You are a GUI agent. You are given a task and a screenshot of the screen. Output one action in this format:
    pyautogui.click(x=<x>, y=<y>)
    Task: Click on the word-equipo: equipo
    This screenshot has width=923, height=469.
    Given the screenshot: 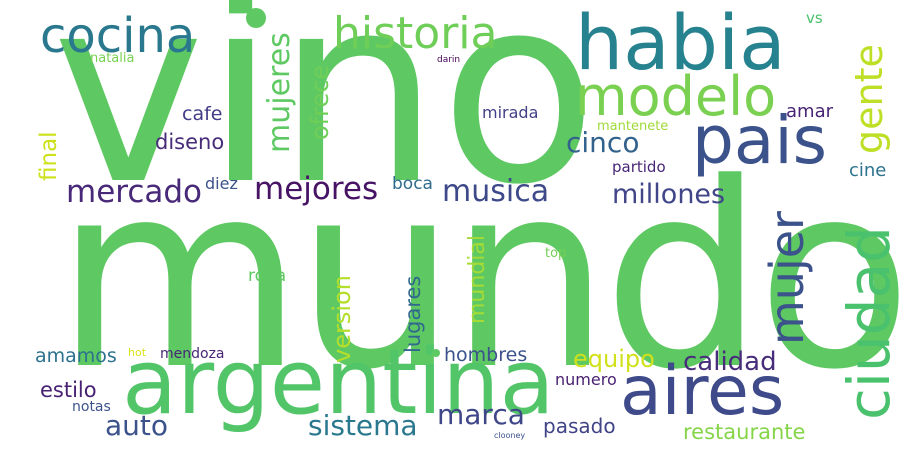 What is the action you would take?
    pyautogui.click(x=614, y=359)
    